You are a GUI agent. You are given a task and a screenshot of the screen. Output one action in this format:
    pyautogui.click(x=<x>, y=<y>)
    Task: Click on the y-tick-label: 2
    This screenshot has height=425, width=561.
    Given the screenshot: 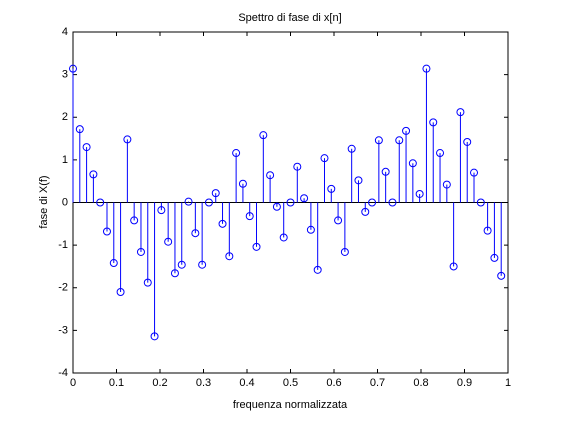 What is the action you would take?
    pyautogui.click(x=65, y=117)
    